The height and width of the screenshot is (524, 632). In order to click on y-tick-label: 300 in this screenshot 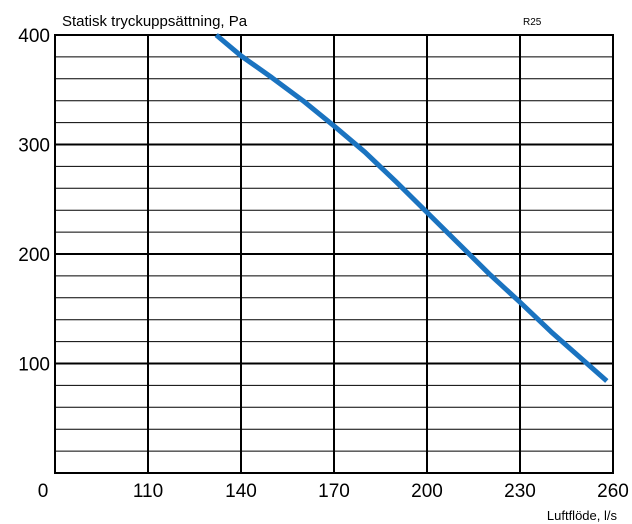, I will do `click(34, 146)`.